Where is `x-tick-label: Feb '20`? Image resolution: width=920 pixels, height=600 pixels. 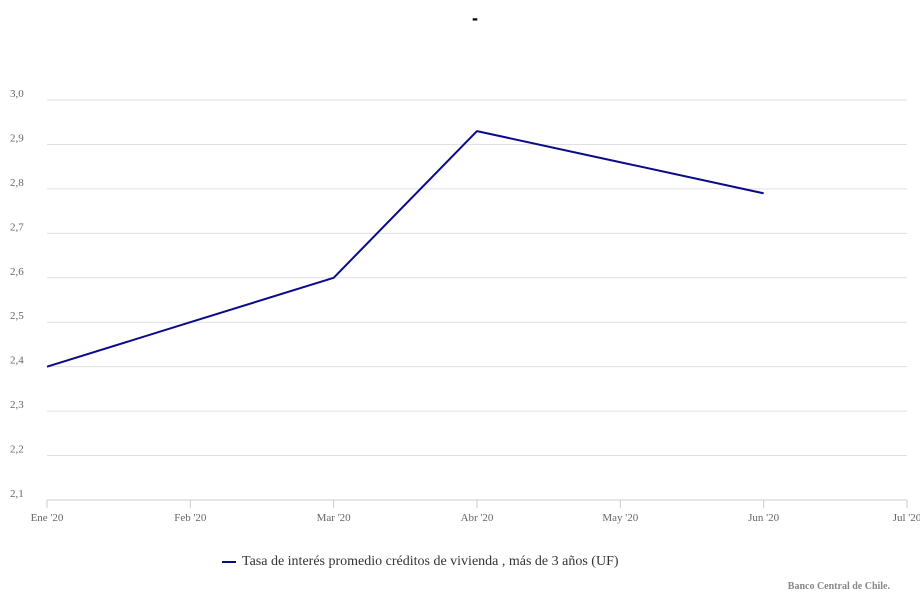
x-tick-label: Feb '20 is located at coordinates (190, 518).